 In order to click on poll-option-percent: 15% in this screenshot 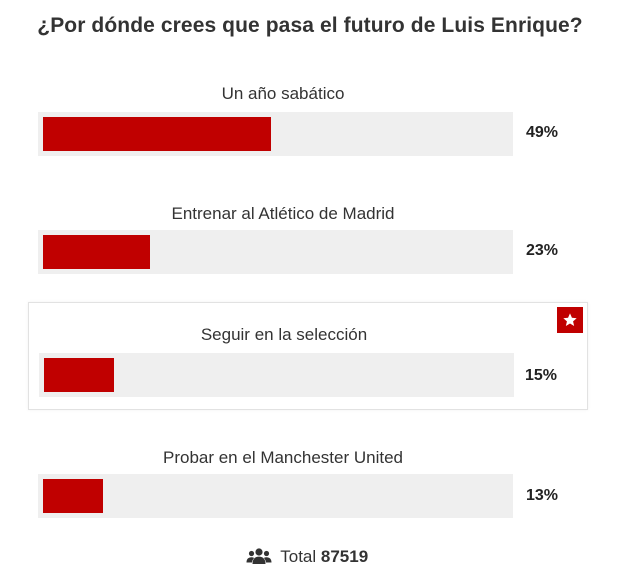, I will do `click(541, 375)`.